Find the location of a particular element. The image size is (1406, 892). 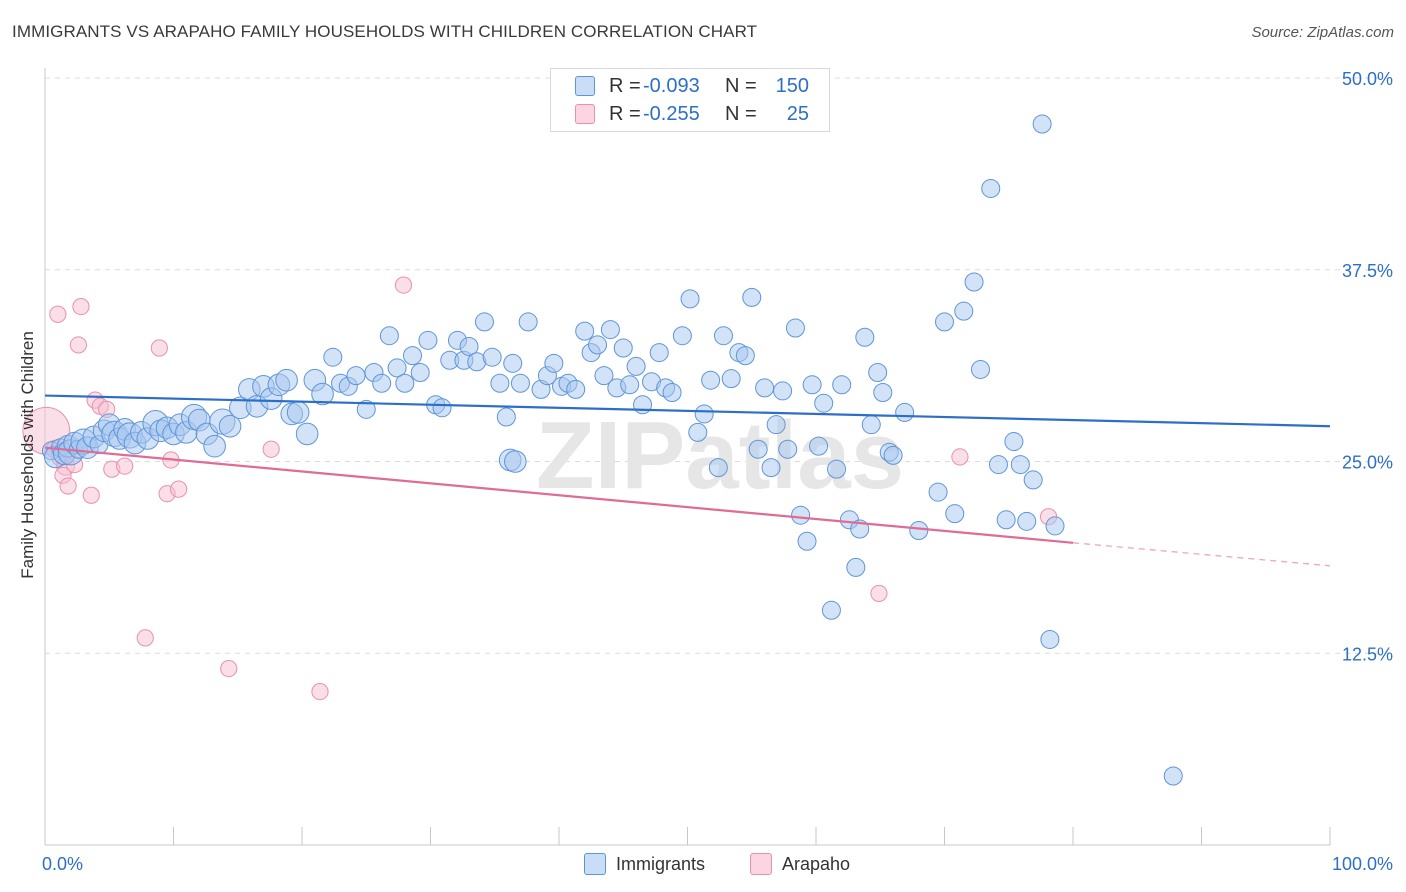

legend-label-immigrants: Immigrants is located at coordinates (661, 863).